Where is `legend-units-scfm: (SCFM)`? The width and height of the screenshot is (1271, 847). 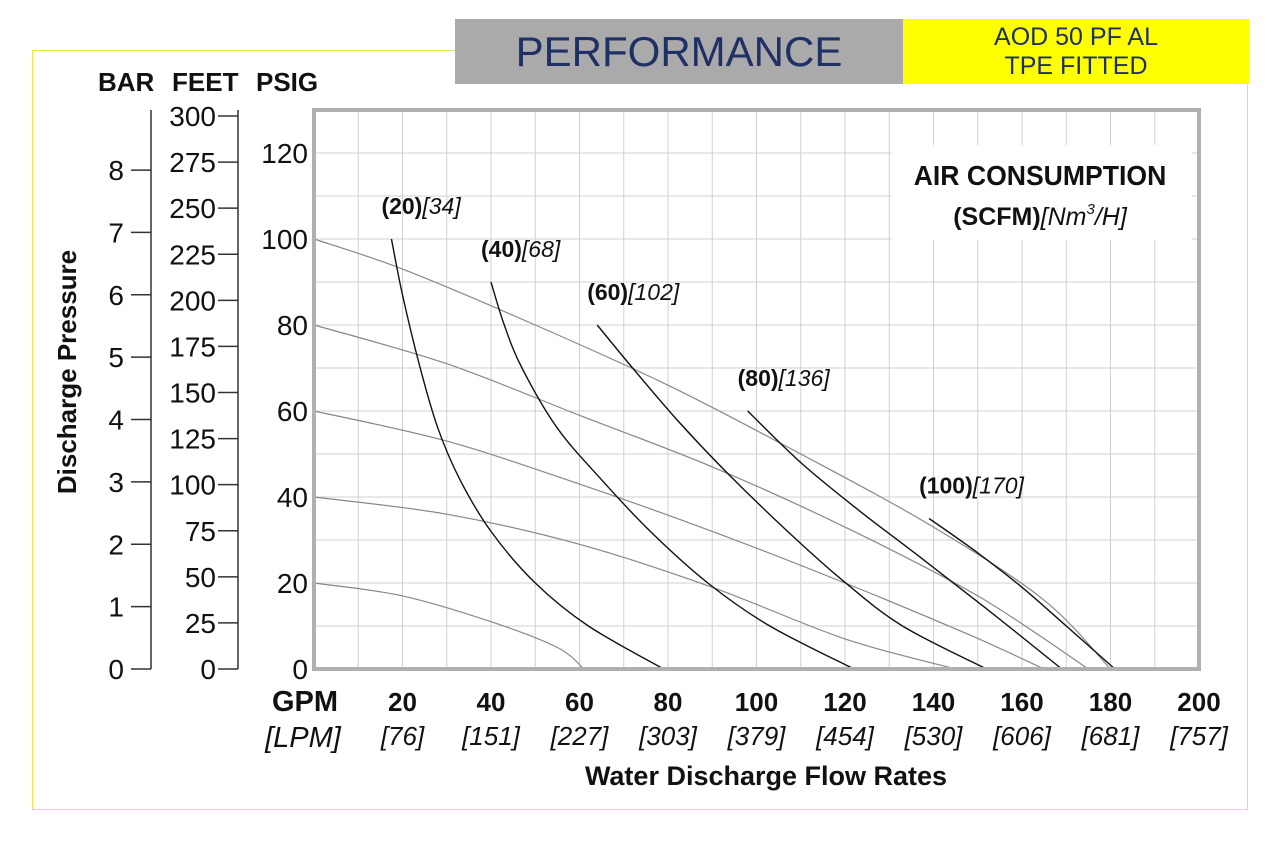 legend-units-scfm: (SCFM) is located at coordinates (996, 217).